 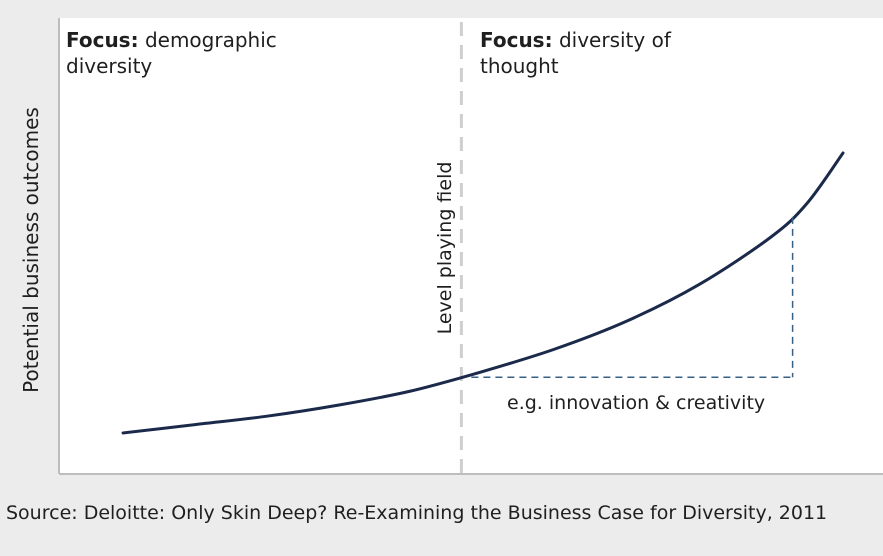 What do you see at coordinates (445, 248) in the screenshot?
I see `divider-label: Level playing field` at bounding box center [445, 248].